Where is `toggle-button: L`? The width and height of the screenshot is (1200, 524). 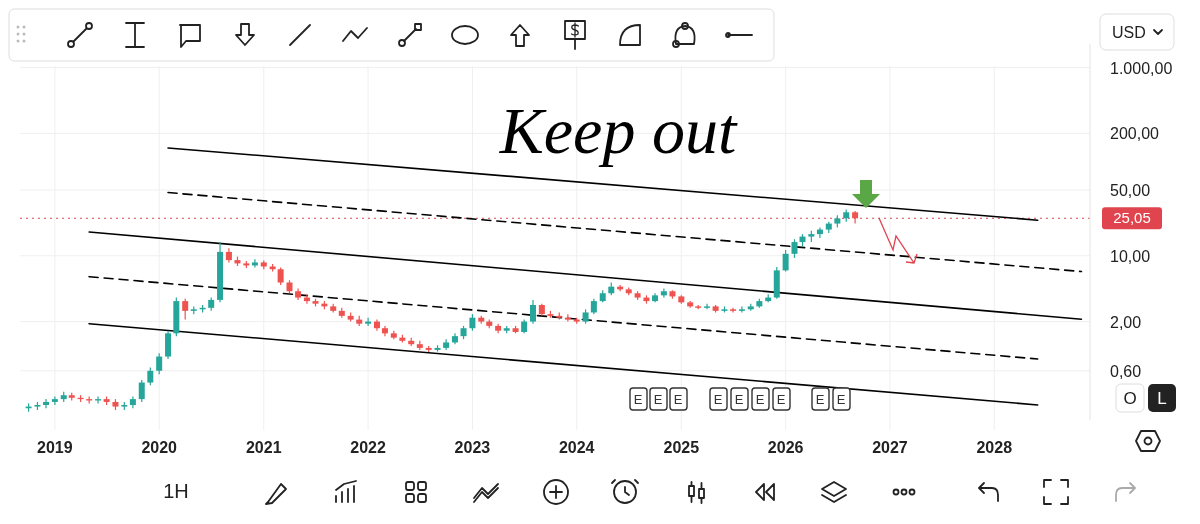 toggle-button: L is located at coordinates (1162, 398).